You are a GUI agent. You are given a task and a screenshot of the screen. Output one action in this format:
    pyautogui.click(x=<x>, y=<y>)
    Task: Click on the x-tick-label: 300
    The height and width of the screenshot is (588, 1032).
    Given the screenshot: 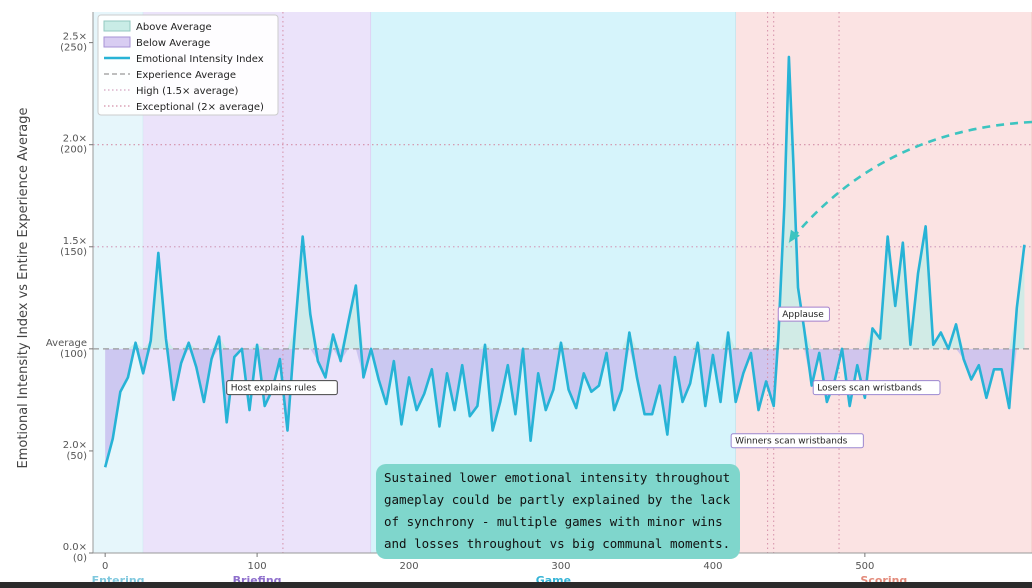 What is the action you would take?
    pyautogui.click(x=560, y=566)
    